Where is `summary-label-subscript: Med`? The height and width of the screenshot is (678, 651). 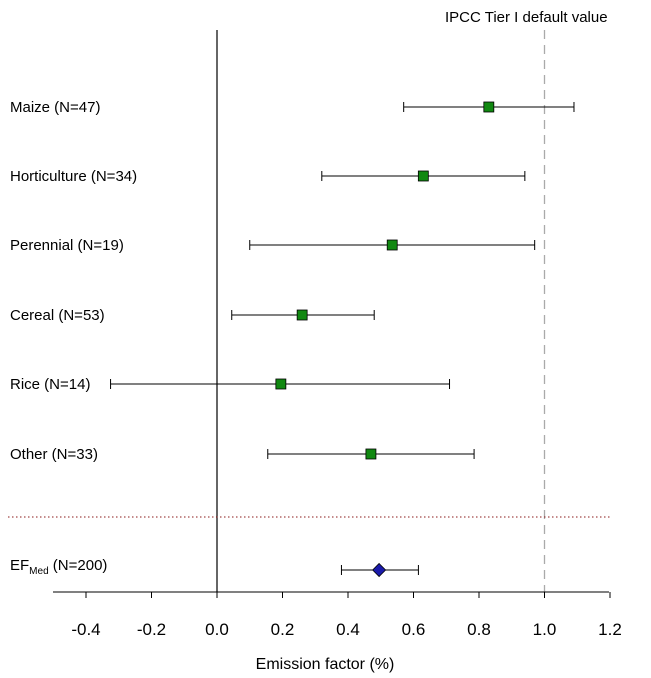 summary-label-subscript: Med is located at coordinates (38, 571).